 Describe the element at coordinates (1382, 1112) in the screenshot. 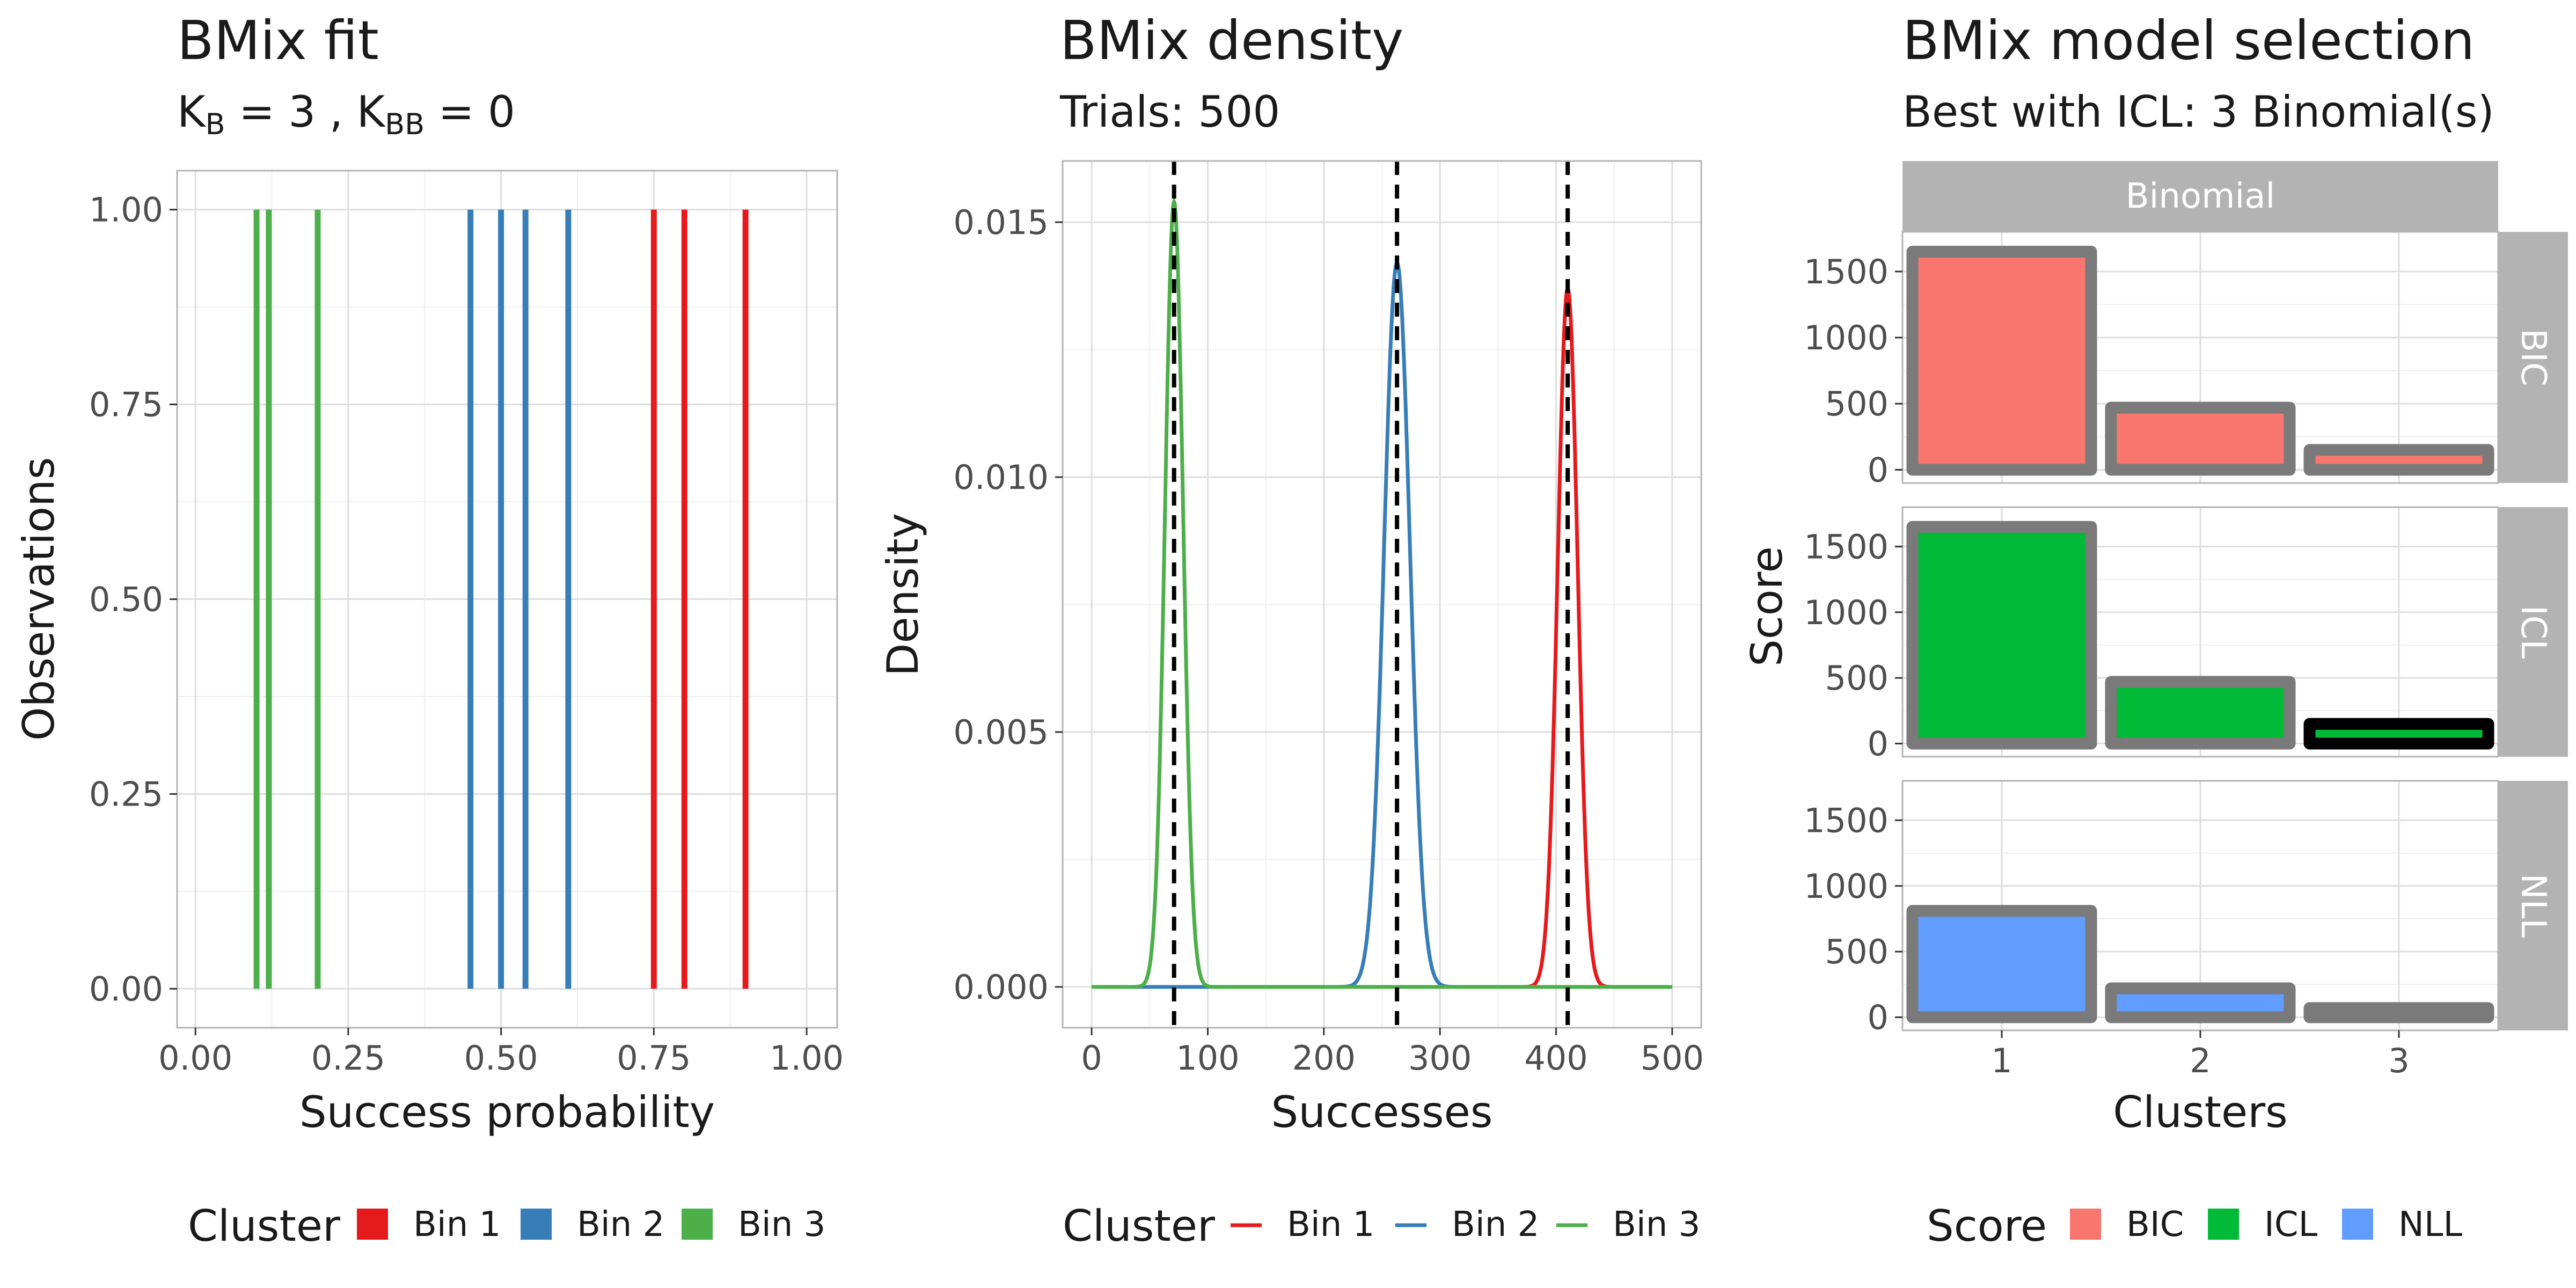

I see `density-x-axis-title: Successes` at that location.